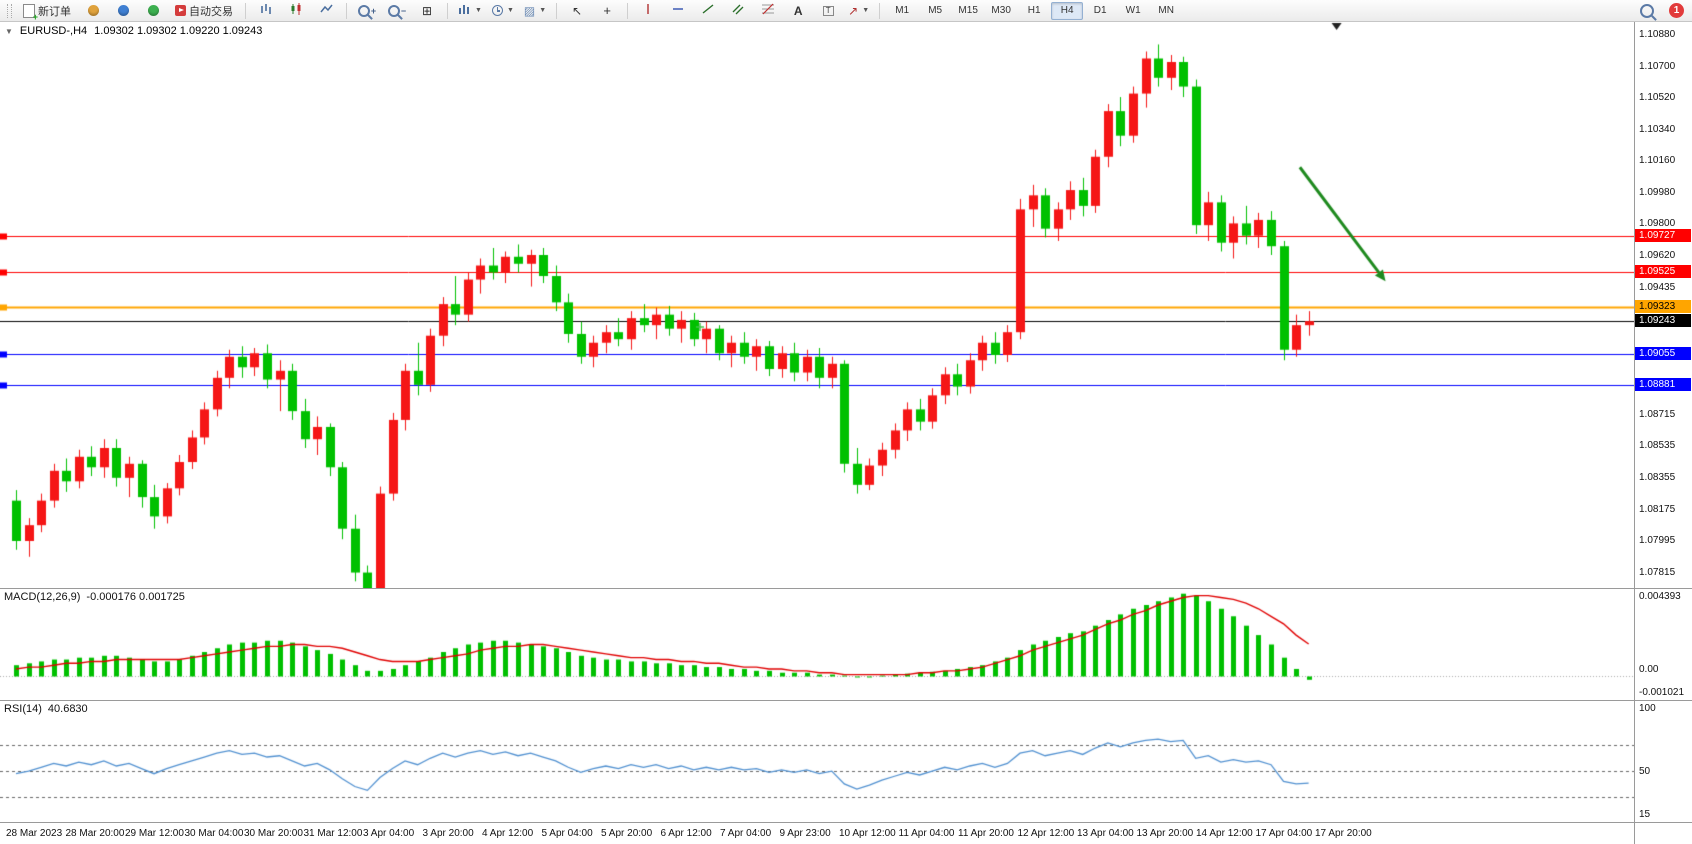 The height and width of the screenshot is (844, 1692). What do you see at coordinates (1676, 10) in the screenshot?
I see `notification-badge: 1` at bounding box center [1676, 10].